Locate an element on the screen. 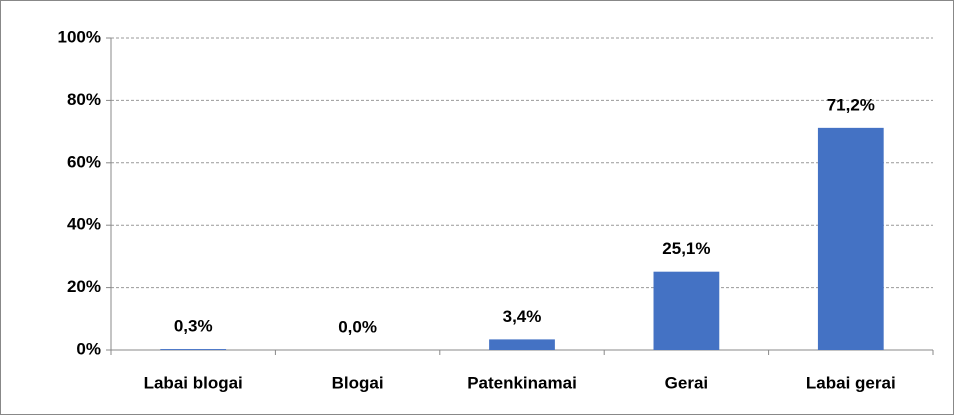 Image resolution: width=955 pixels, height=416 pixels. x-tick-label: Gerai is located at coordinates (686, 382).